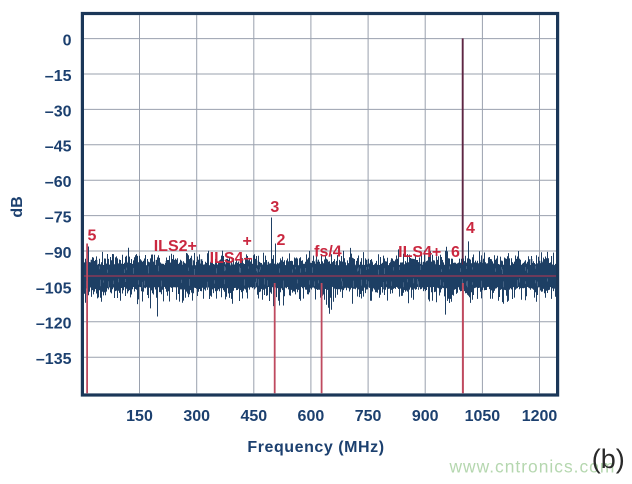 This screenshot has height=484, width=632. I want to click on svg-text: 300, so click(196, 416).